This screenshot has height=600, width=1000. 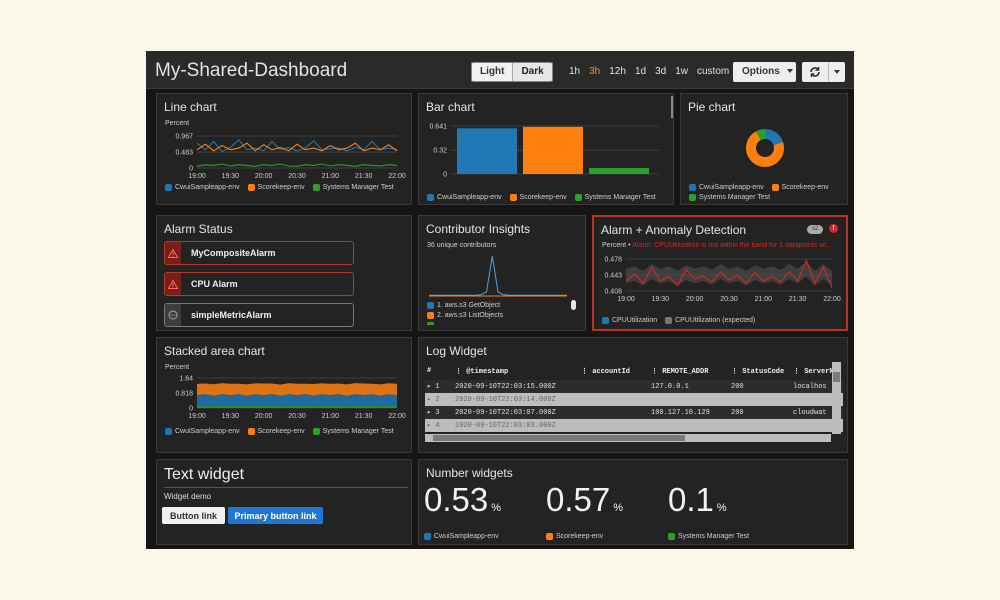 I want to click on legend-item: CPUUtilization, so click(x=629, y=320).